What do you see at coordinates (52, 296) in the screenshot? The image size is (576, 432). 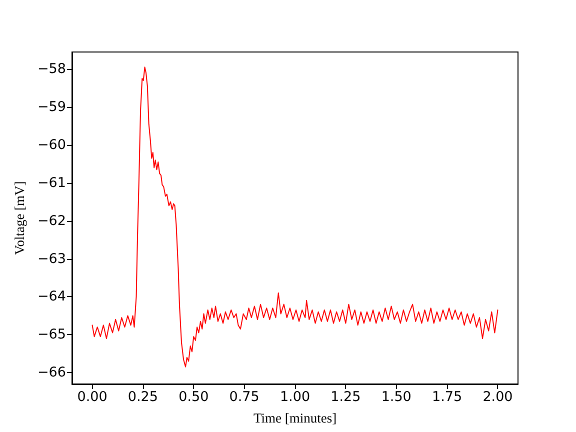 I see `y-tick-label: −64` at bounding box center [52, 296].